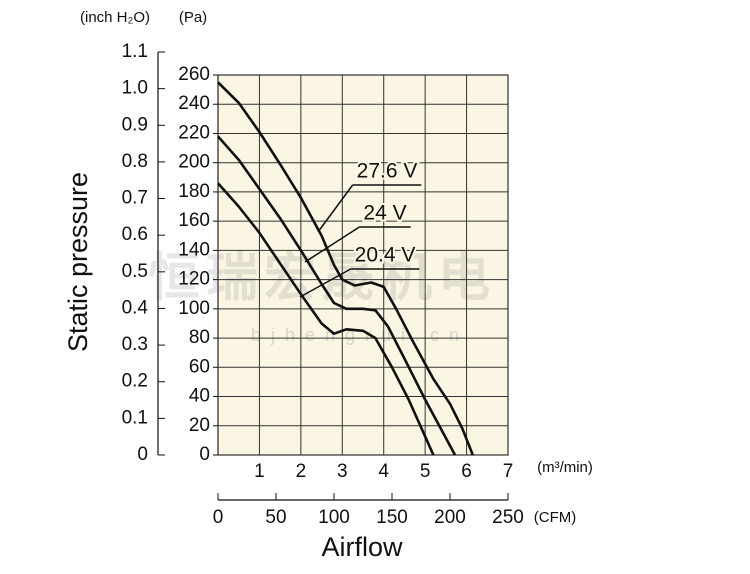 The width and height of the screenshot is (750, 574). I want to click on y2-tick-label: 0.7, so click(135, 198).